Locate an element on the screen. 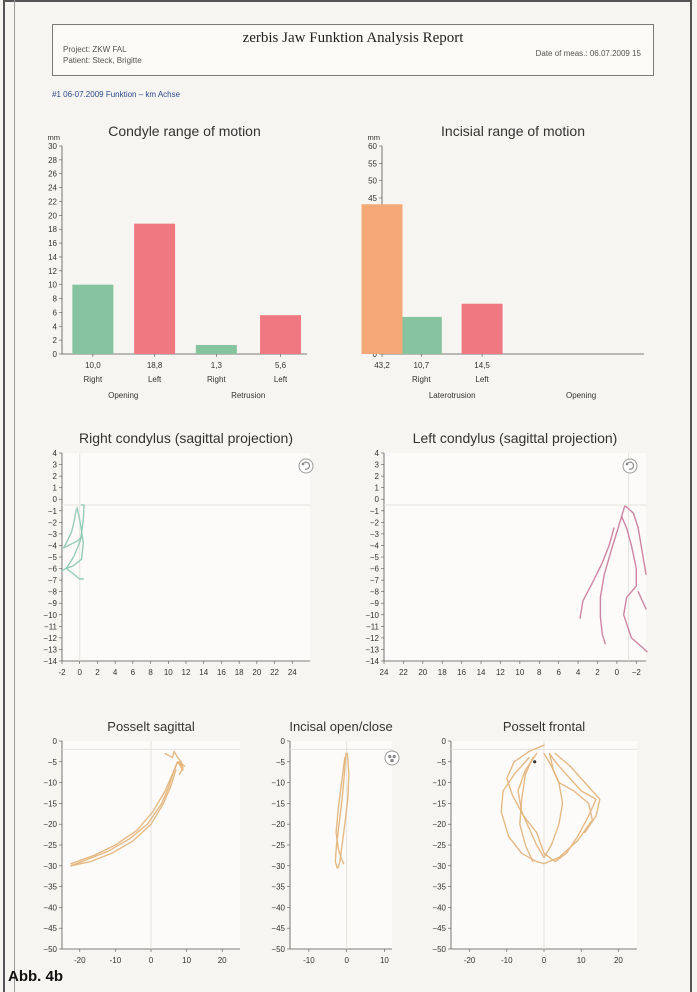 Image resolution: width=697 pixels, height=992 pixels. measurement-subheading: #1 06-07.2009 Funktion – km Achse is located at coordinates (116, 94).